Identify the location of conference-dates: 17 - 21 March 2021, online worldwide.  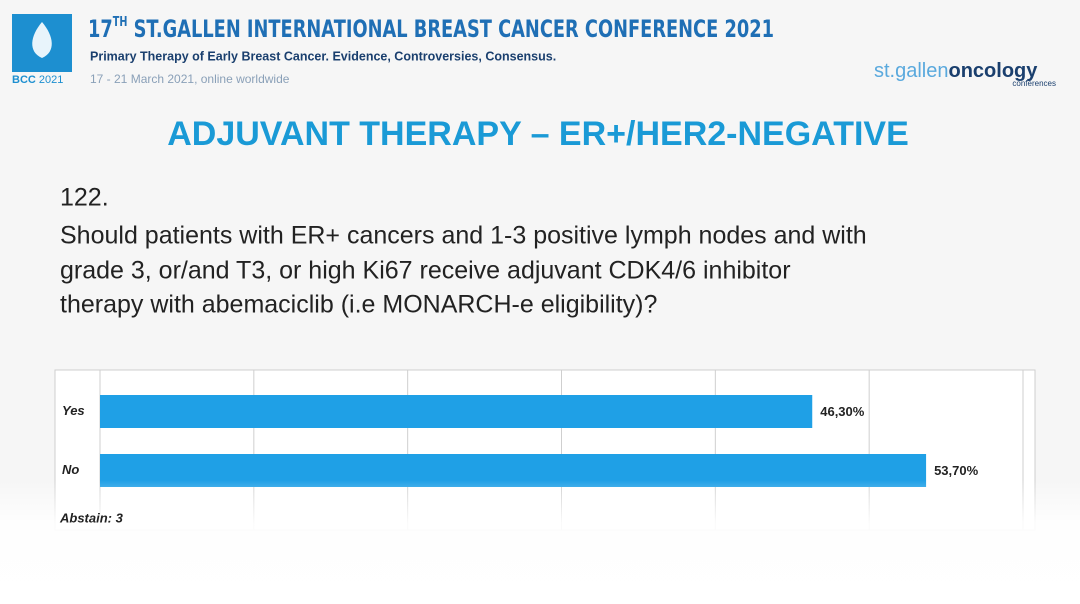
(190, 79).